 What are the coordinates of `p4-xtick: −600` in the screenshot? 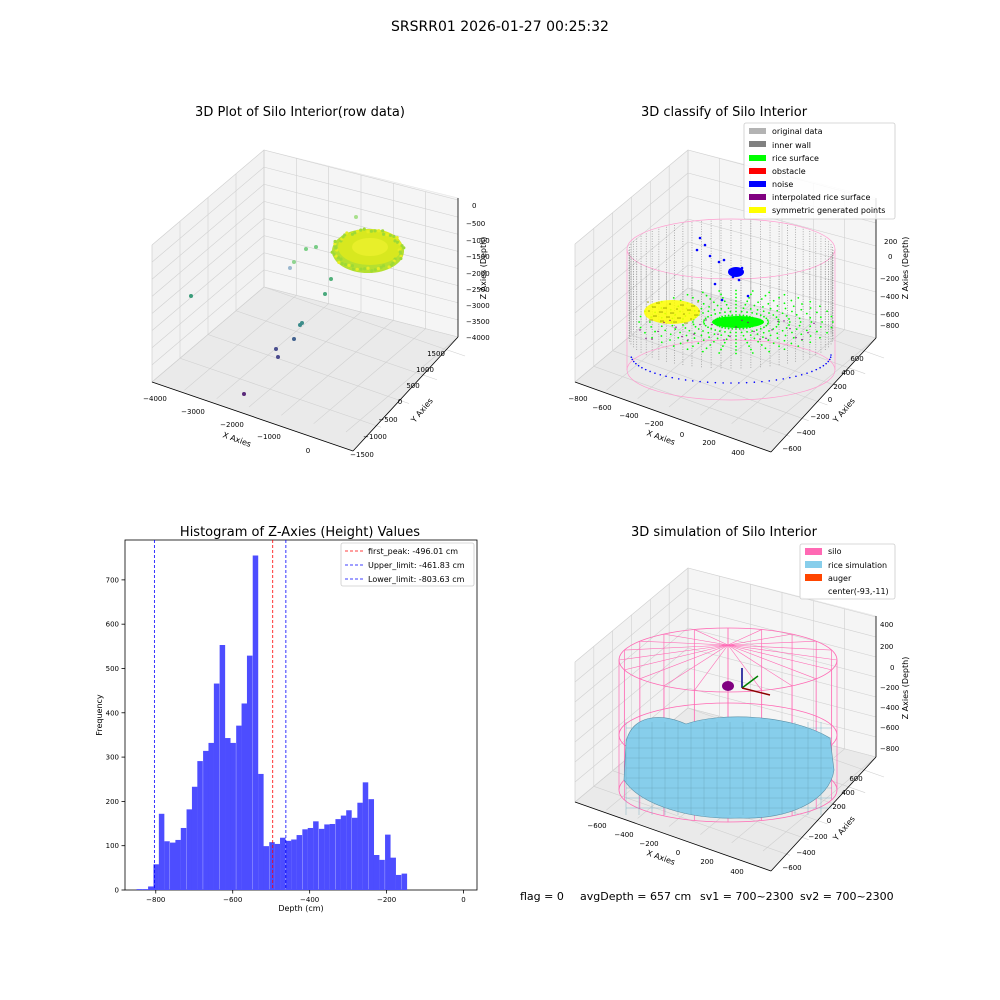 It's located at (596, 826).